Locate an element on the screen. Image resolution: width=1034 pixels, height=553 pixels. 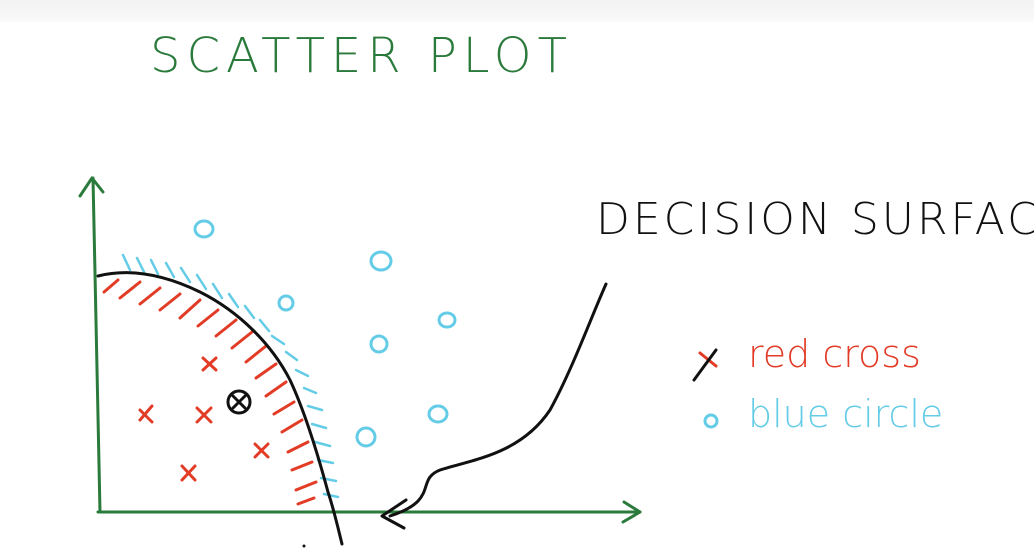
red-hatch is located at coordinates (210, 392).